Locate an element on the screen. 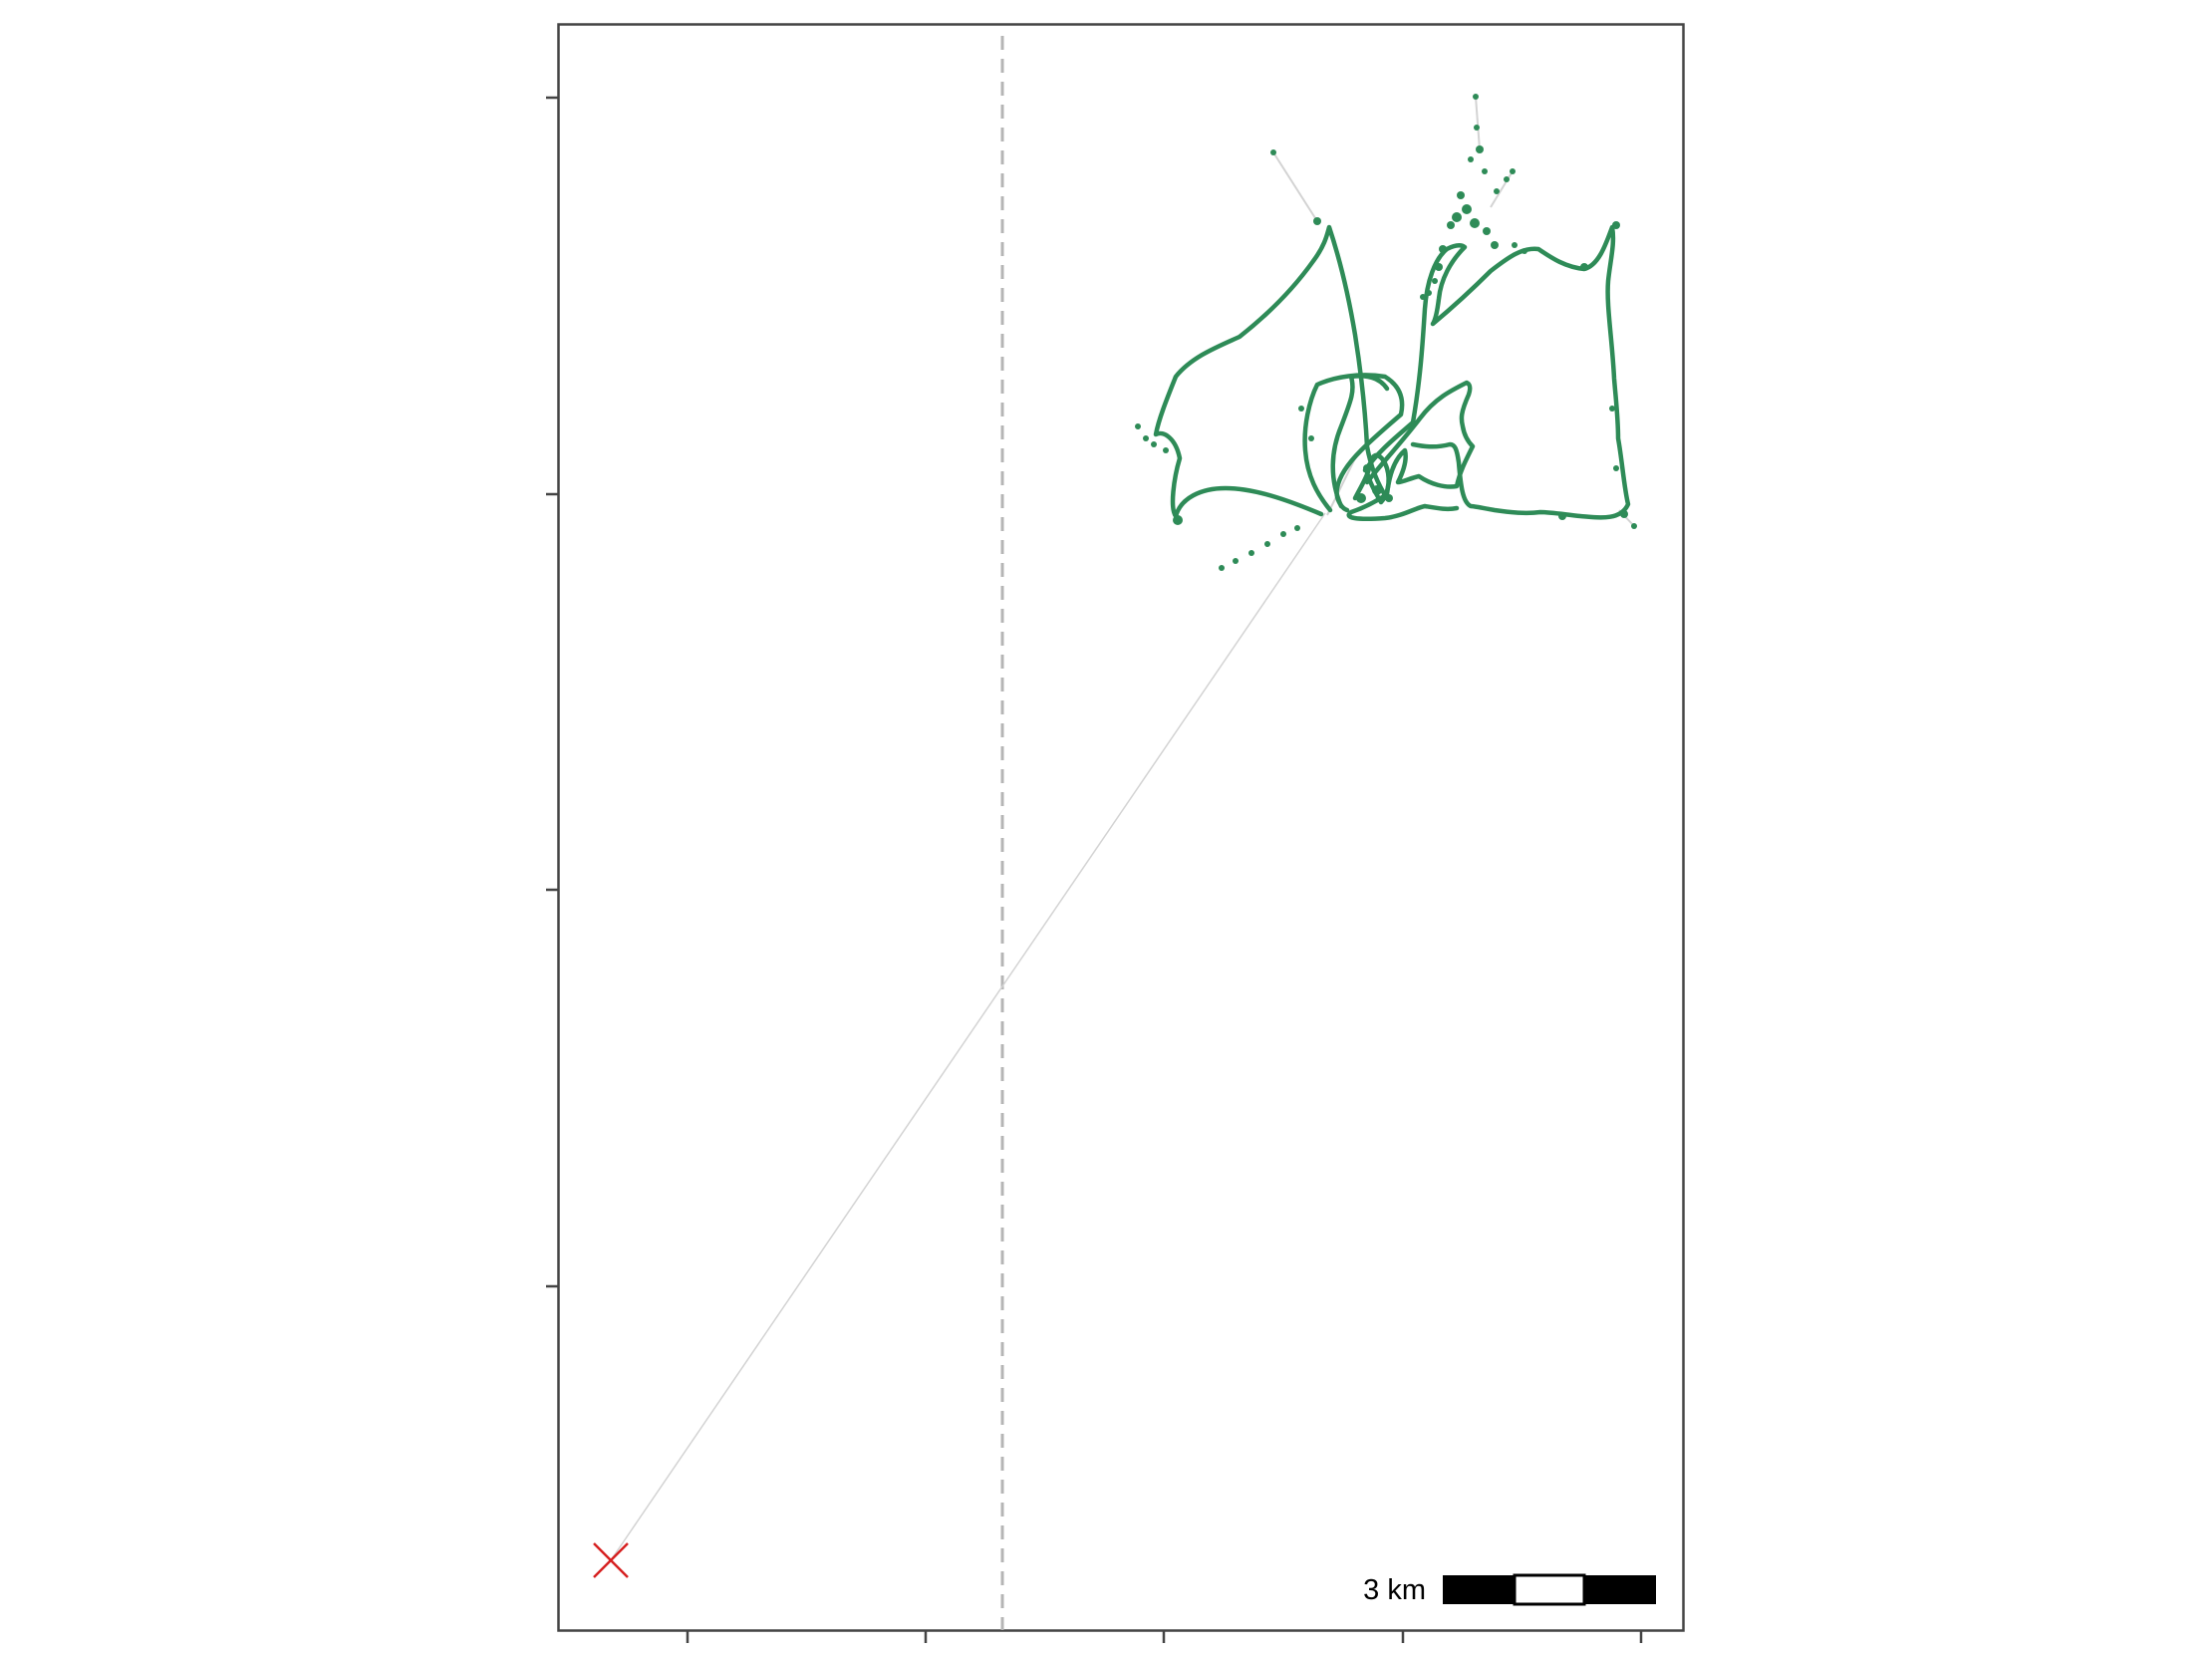  gps-track is located at coordinates (1392, 372).